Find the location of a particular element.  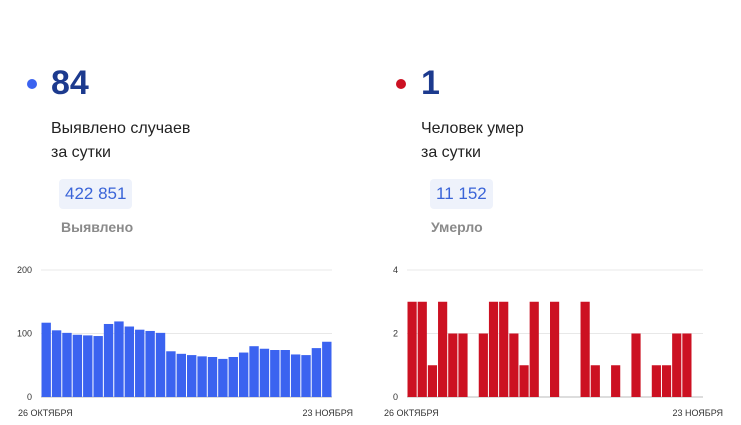

cases-label: Выявлено случаев за сутки is located at coordinates (176, 141).